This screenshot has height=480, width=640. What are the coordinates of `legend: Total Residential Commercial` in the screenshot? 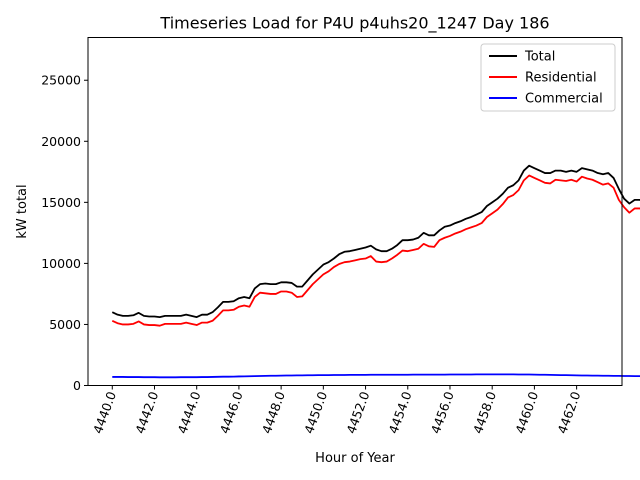 It's located at (548, 77).